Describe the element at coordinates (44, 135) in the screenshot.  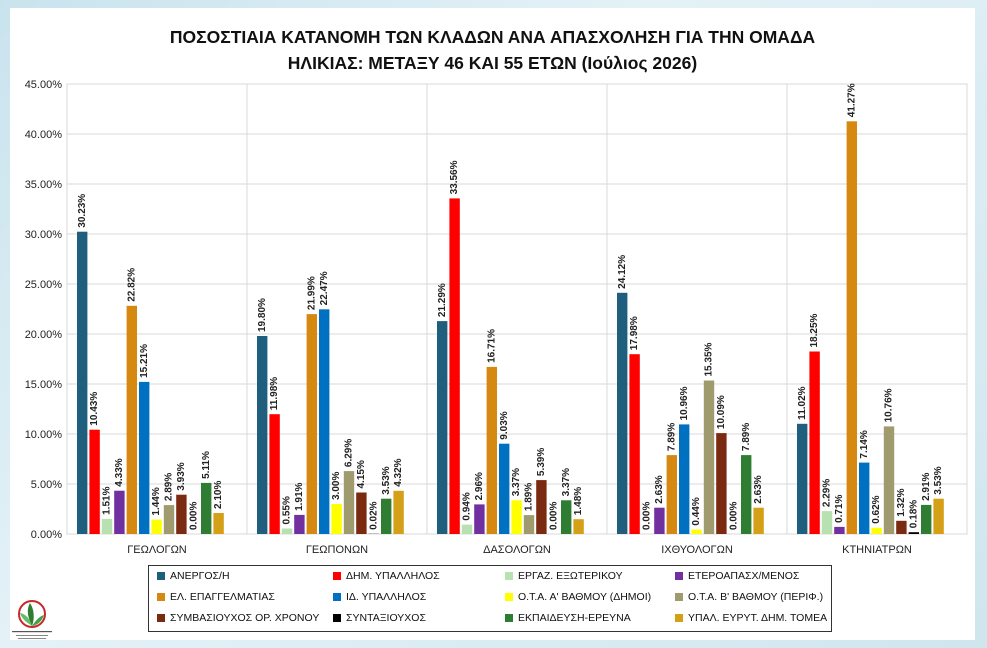
I see `y-tick-label: 40.00%` at that location.